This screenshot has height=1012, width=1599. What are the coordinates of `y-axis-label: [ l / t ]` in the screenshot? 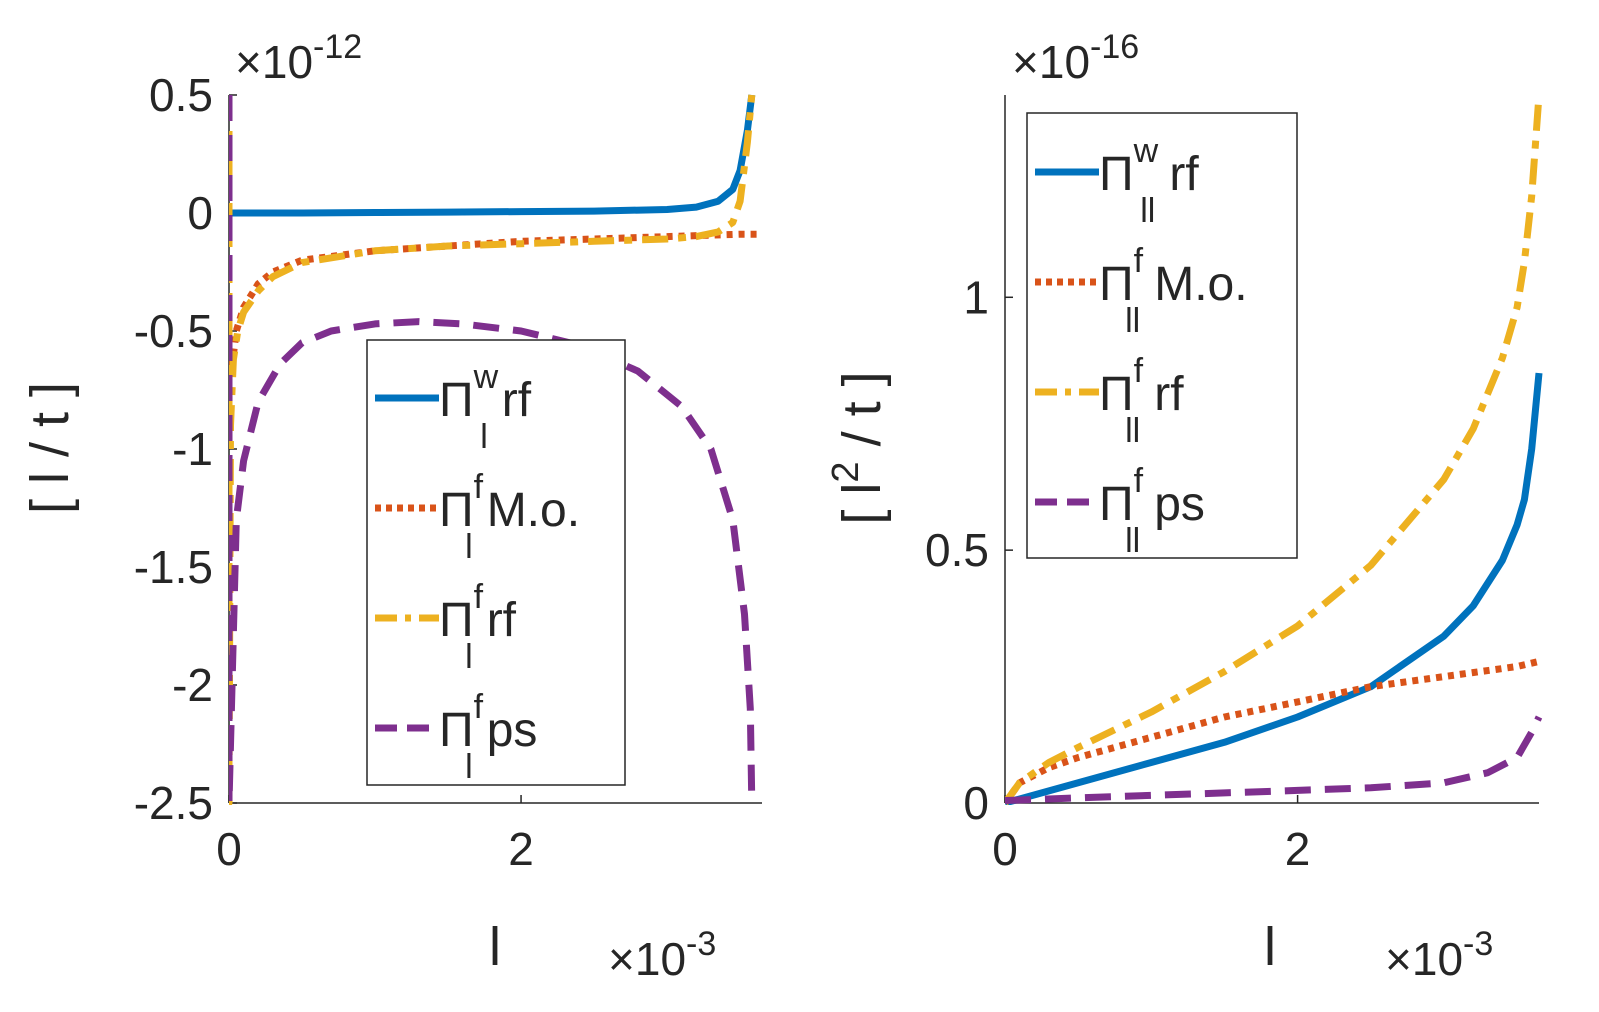 It's located at (50, 448).